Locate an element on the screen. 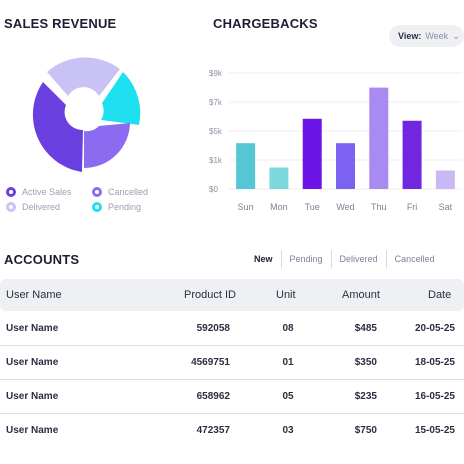 The image size is (464, 464). bar-tue is located at coordinates (312, 153).